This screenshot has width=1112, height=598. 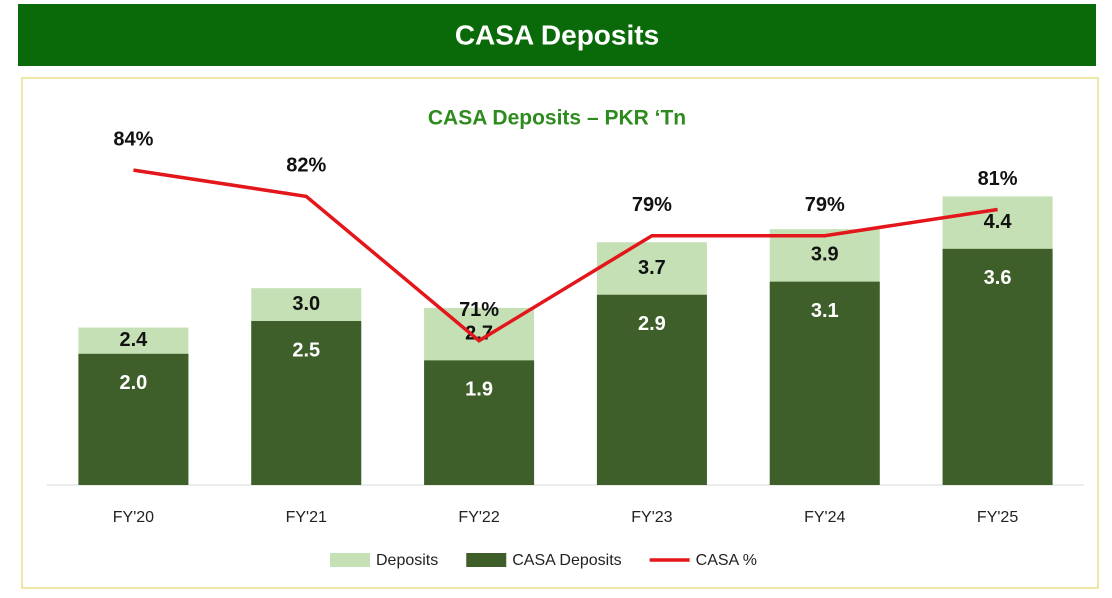 What do you see at coordinates (306, 304) in the screenshot?
I see `bar-label: 3.0` at bounding box center [306, 304].